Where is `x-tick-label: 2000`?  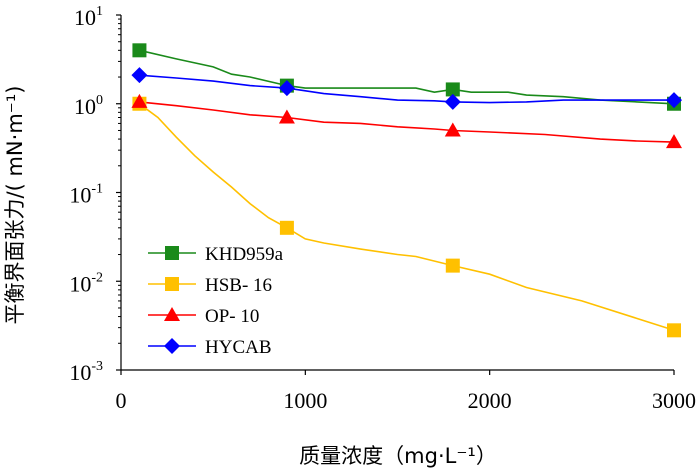 x-tick-label: 2000 is located at coordinates (490, 400).